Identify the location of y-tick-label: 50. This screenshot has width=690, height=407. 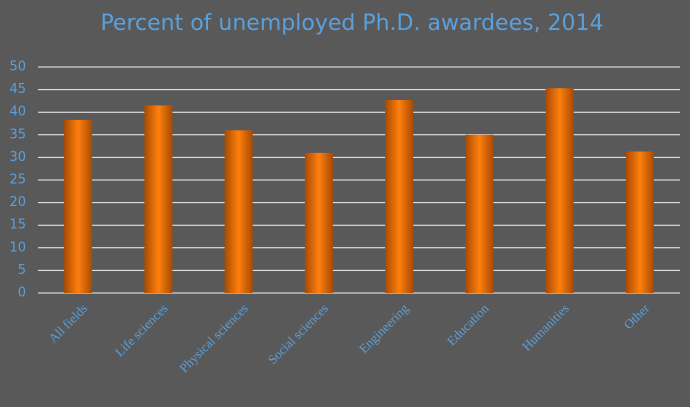
(17, 67).